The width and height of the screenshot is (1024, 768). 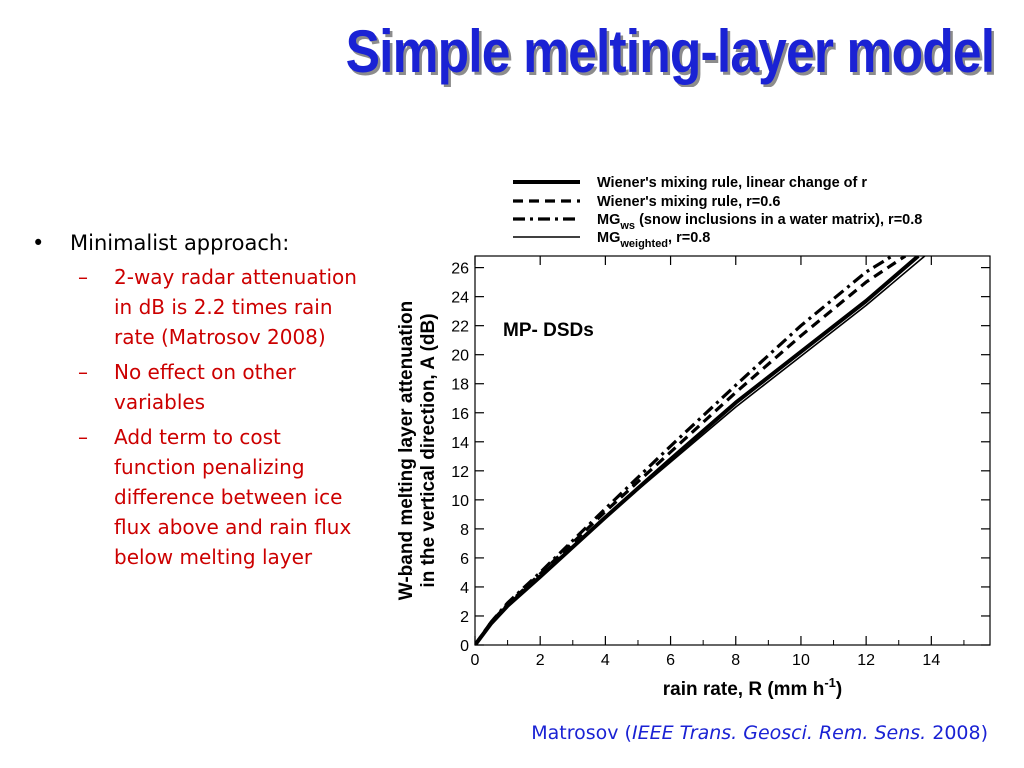 I want to click on y-tick-label: 16, so click(x=460, y=414).